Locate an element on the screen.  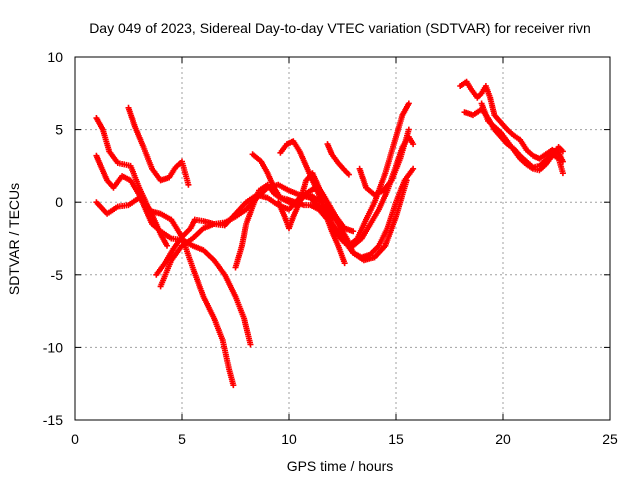
x-tick-label: 10 is located at coordinates (289, 439).